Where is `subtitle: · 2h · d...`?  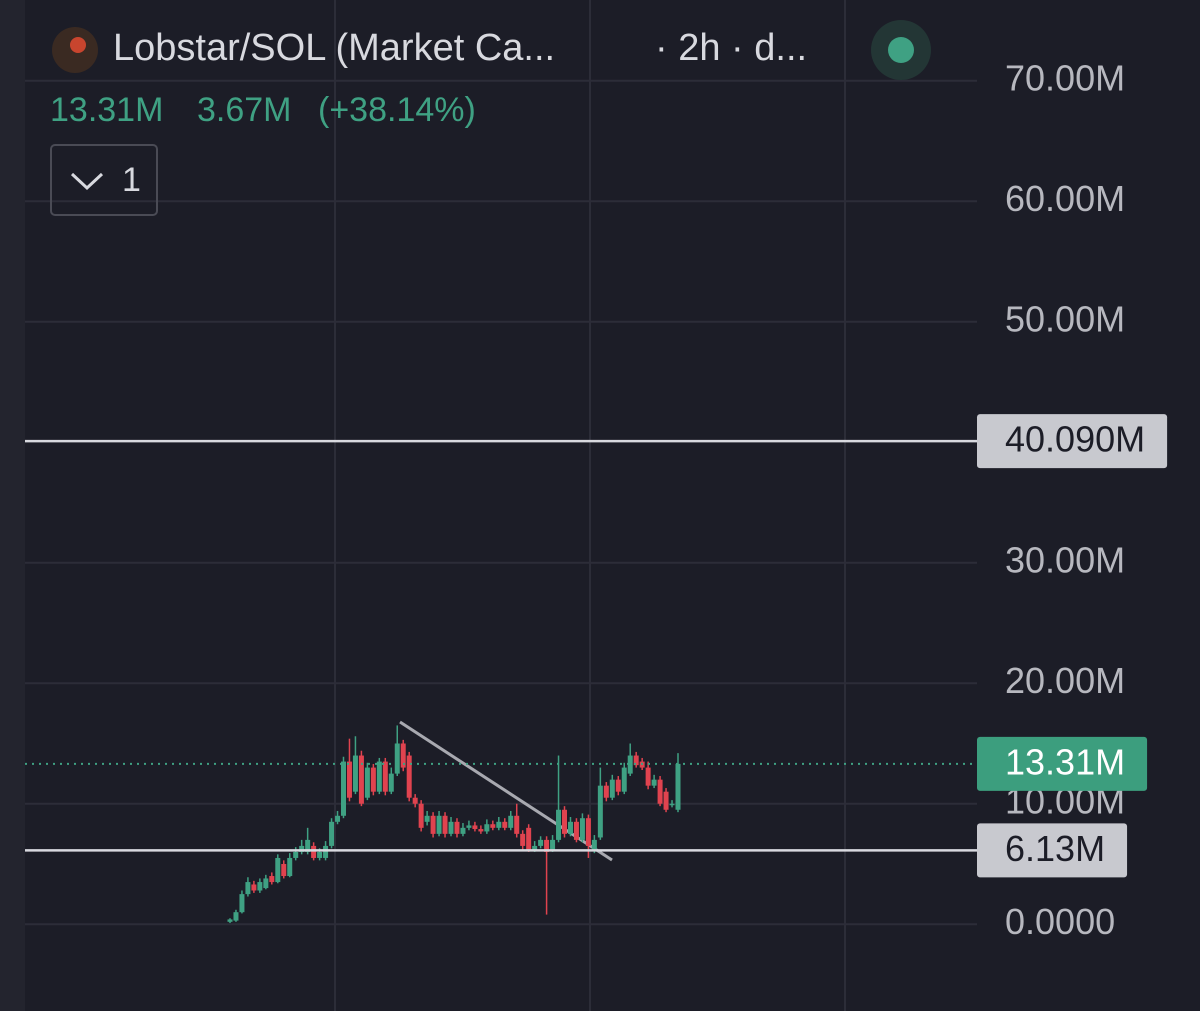
subtitle: · 2h · d... is located at coordinates (731, 48).